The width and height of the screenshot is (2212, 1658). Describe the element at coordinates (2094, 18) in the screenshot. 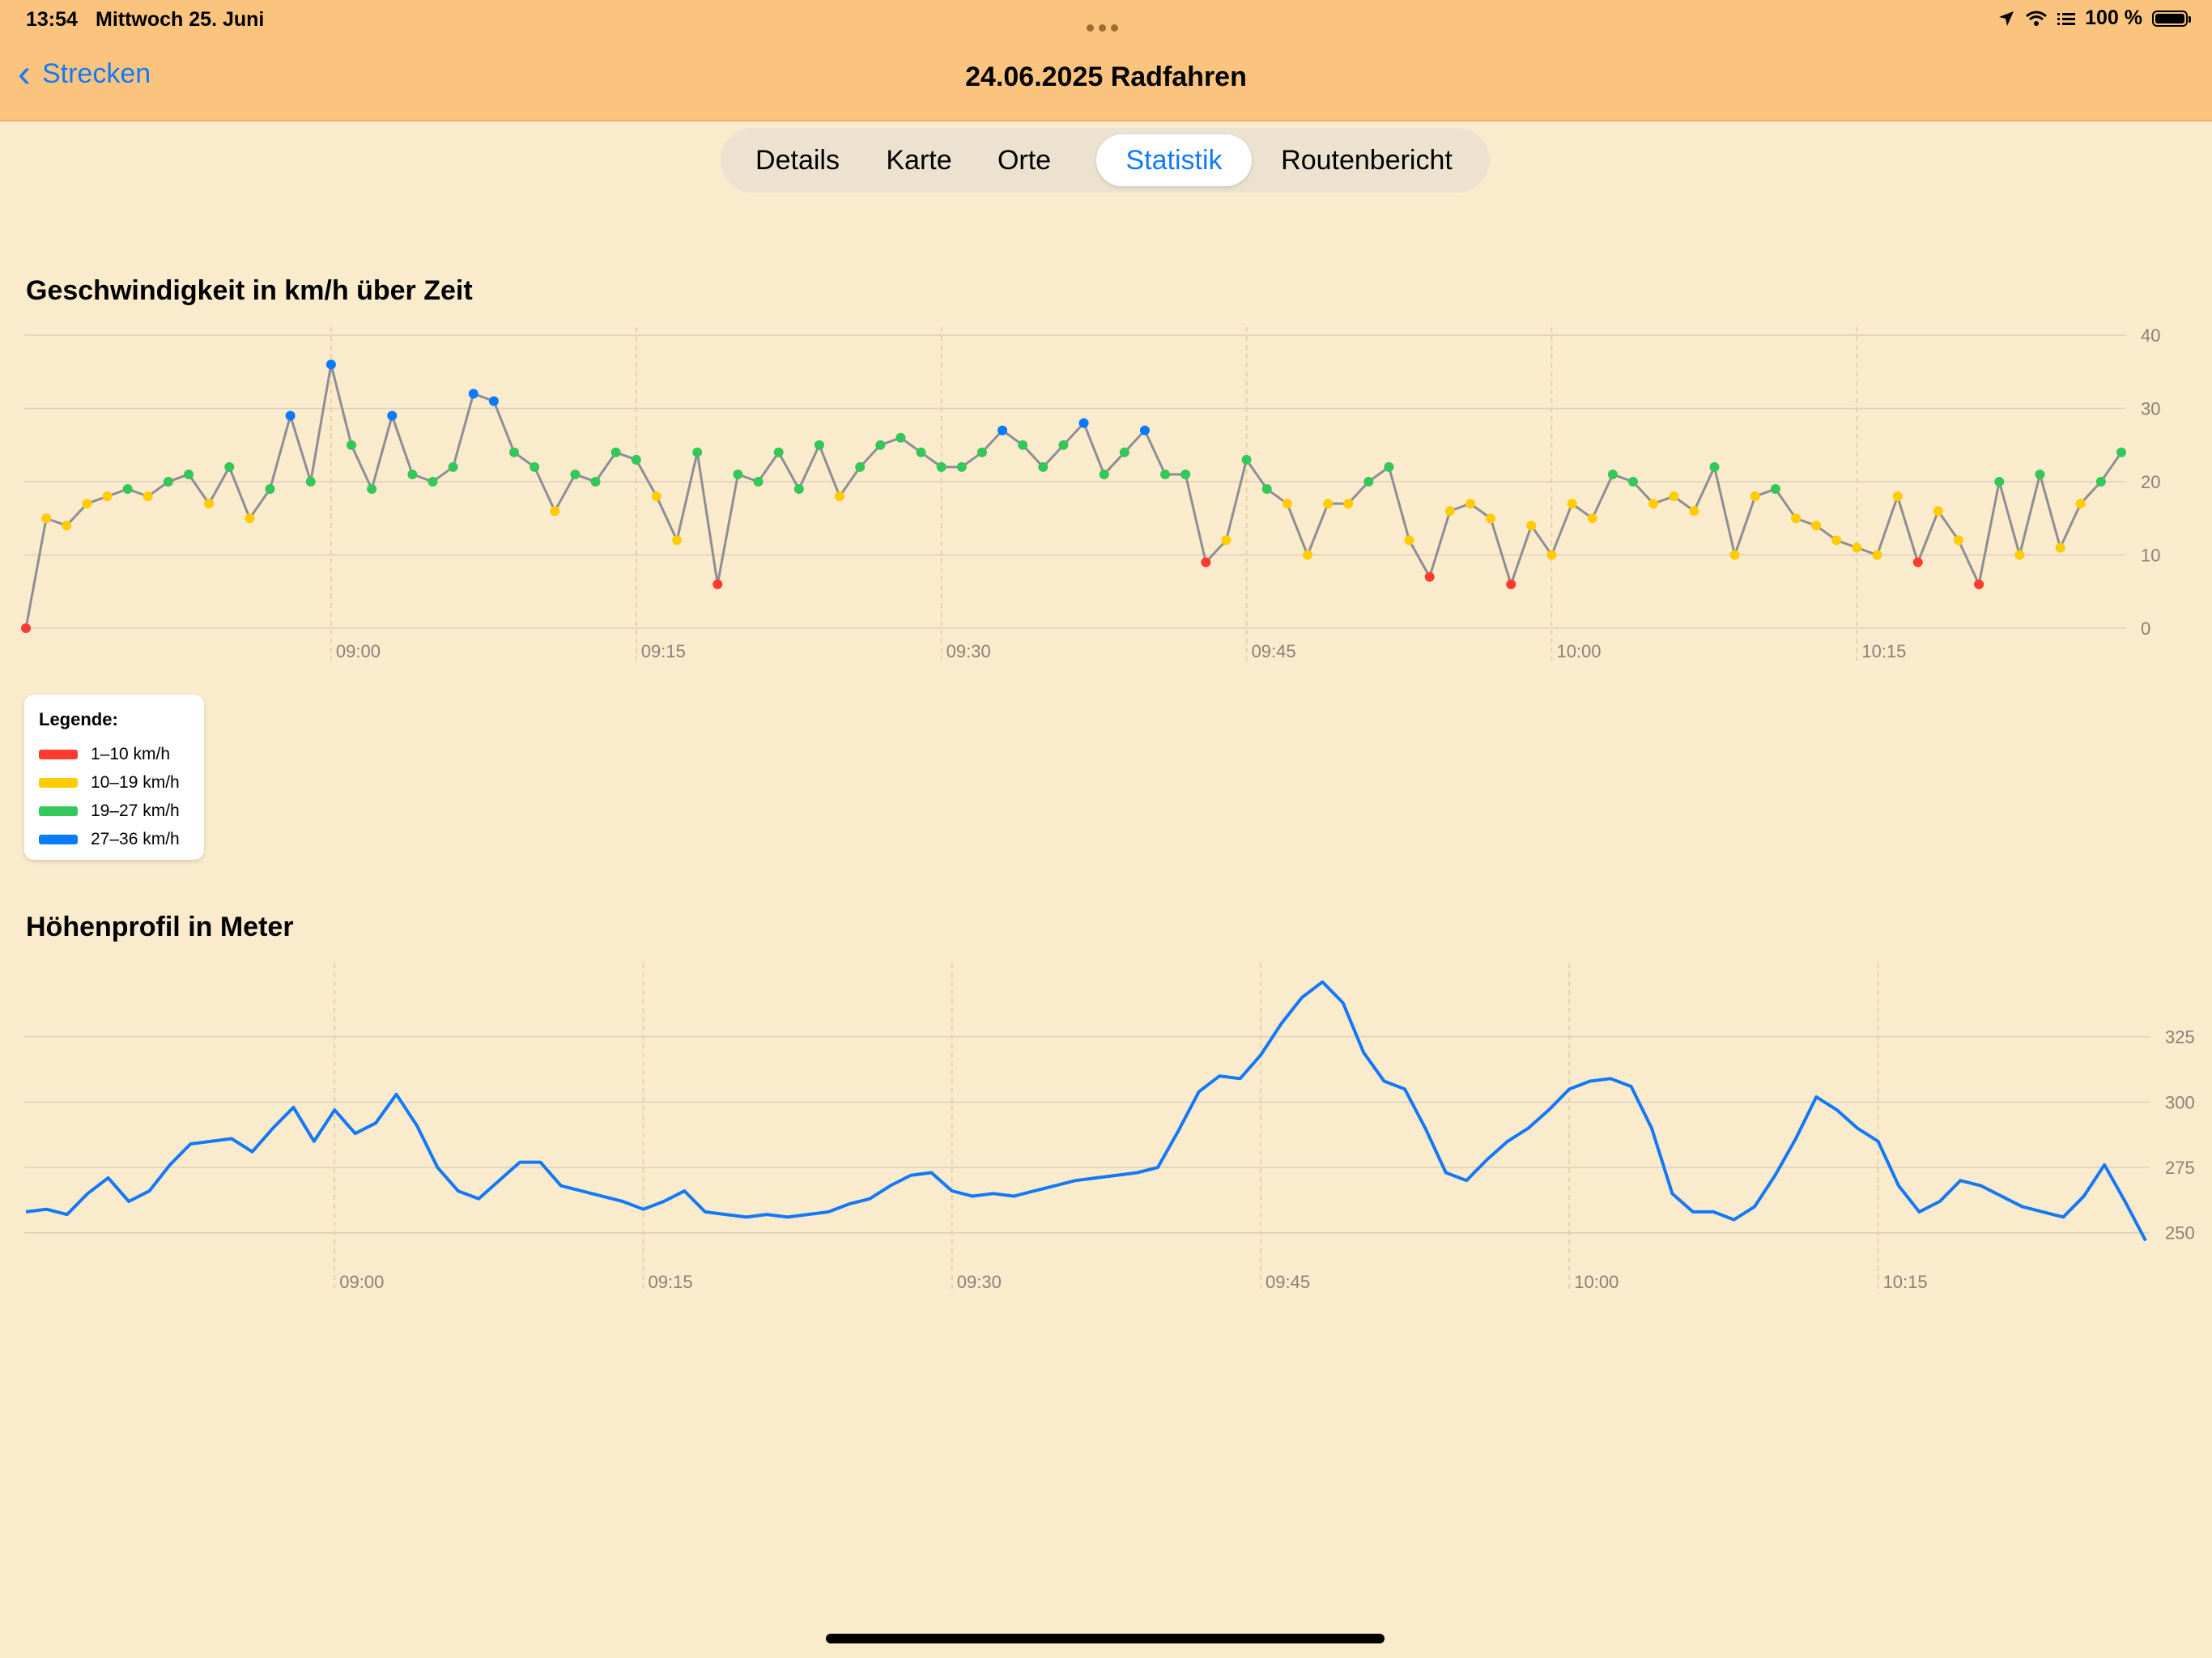

I see `status-indicators: 100 %` at that location.